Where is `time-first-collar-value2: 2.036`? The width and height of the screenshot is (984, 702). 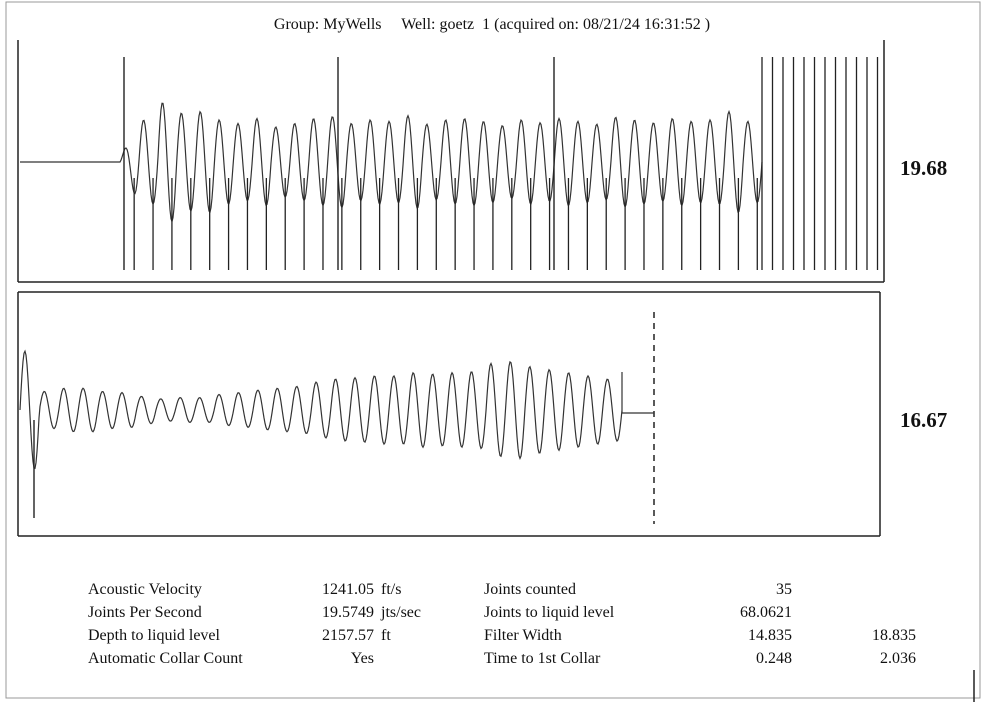 time-first-collar-value2: 2.036 is located at coordinates (898, 658).